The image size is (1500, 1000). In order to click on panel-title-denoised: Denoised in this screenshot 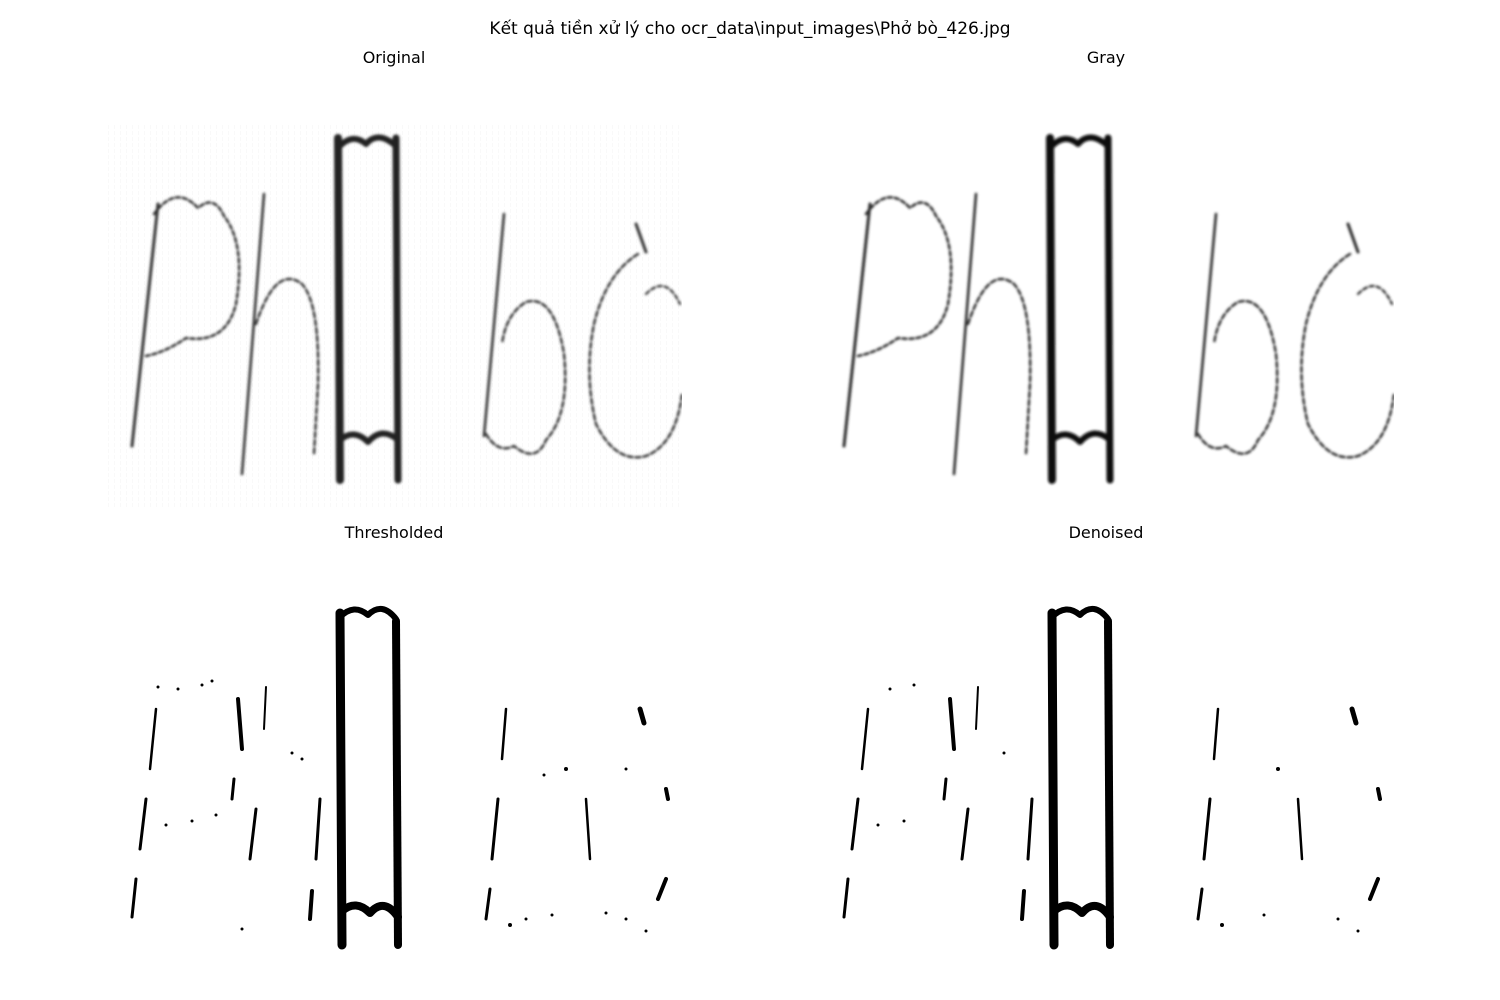, I will do `click(1106, 532)`.